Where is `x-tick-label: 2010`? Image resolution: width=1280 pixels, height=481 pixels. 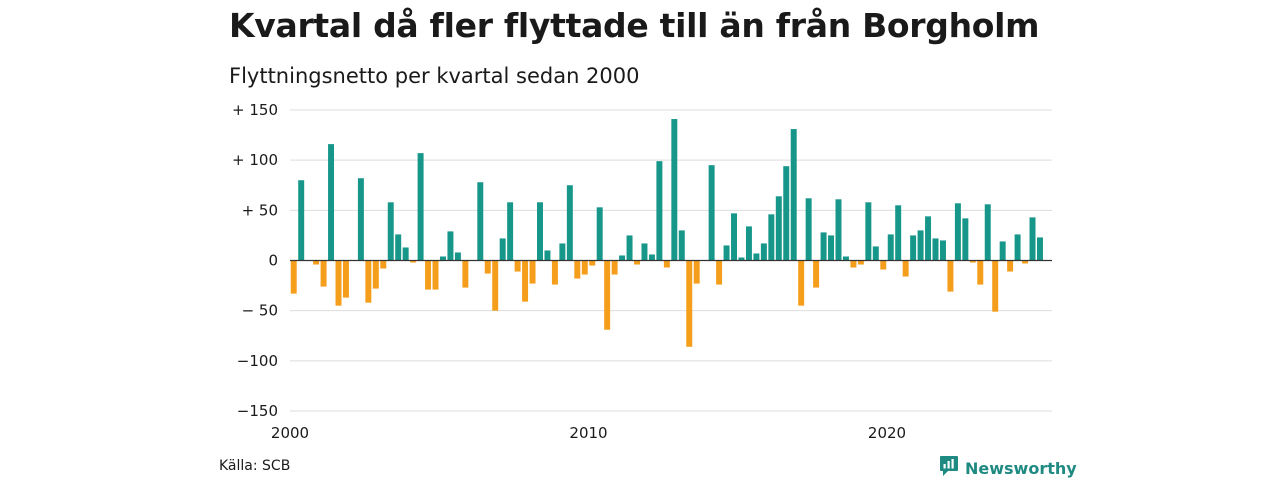 x-tick-label: 2010 is located at coordinates (588, 433).